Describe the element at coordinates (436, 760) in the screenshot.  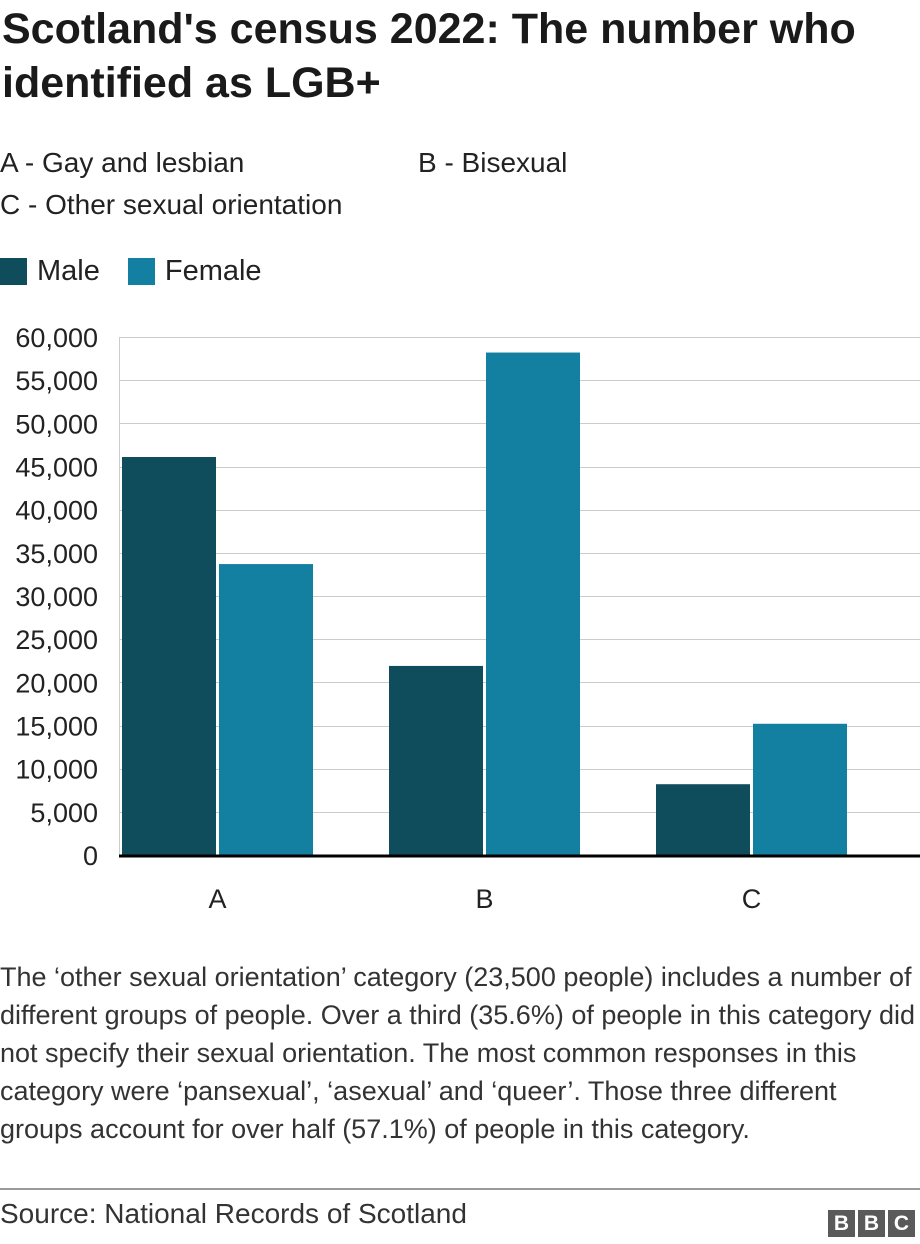
I see `bar-male-b` at that location.